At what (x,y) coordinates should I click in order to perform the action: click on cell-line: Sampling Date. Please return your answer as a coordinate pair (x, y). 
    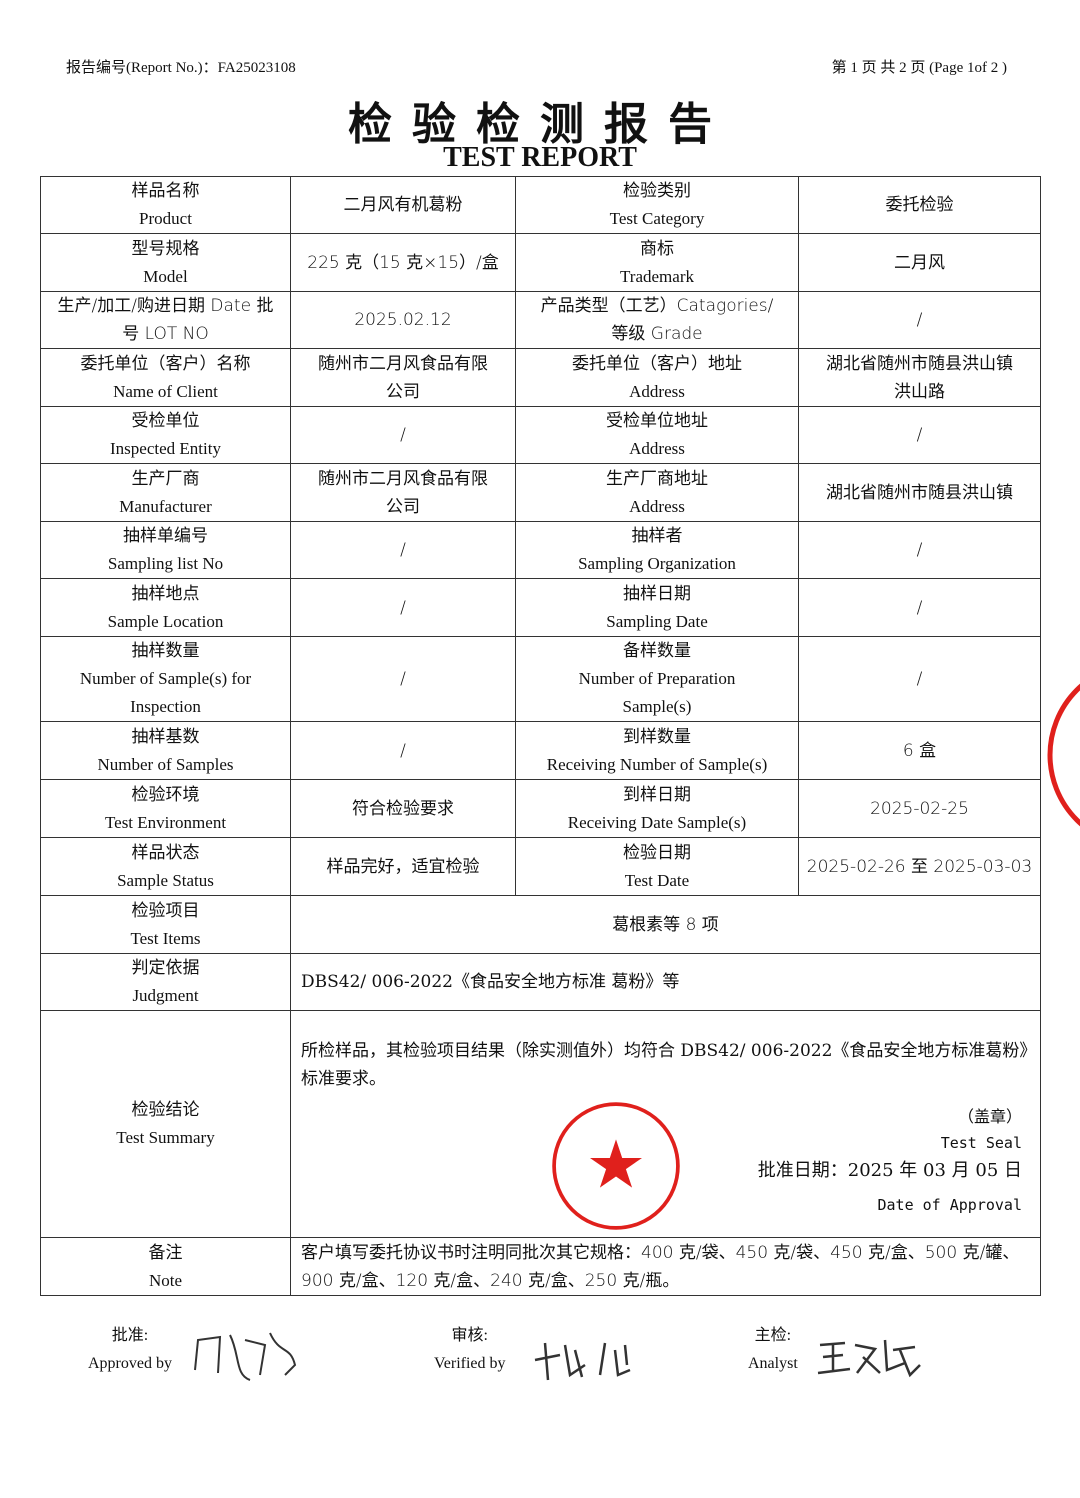
    Looking at the image, I should click on (657, 621).